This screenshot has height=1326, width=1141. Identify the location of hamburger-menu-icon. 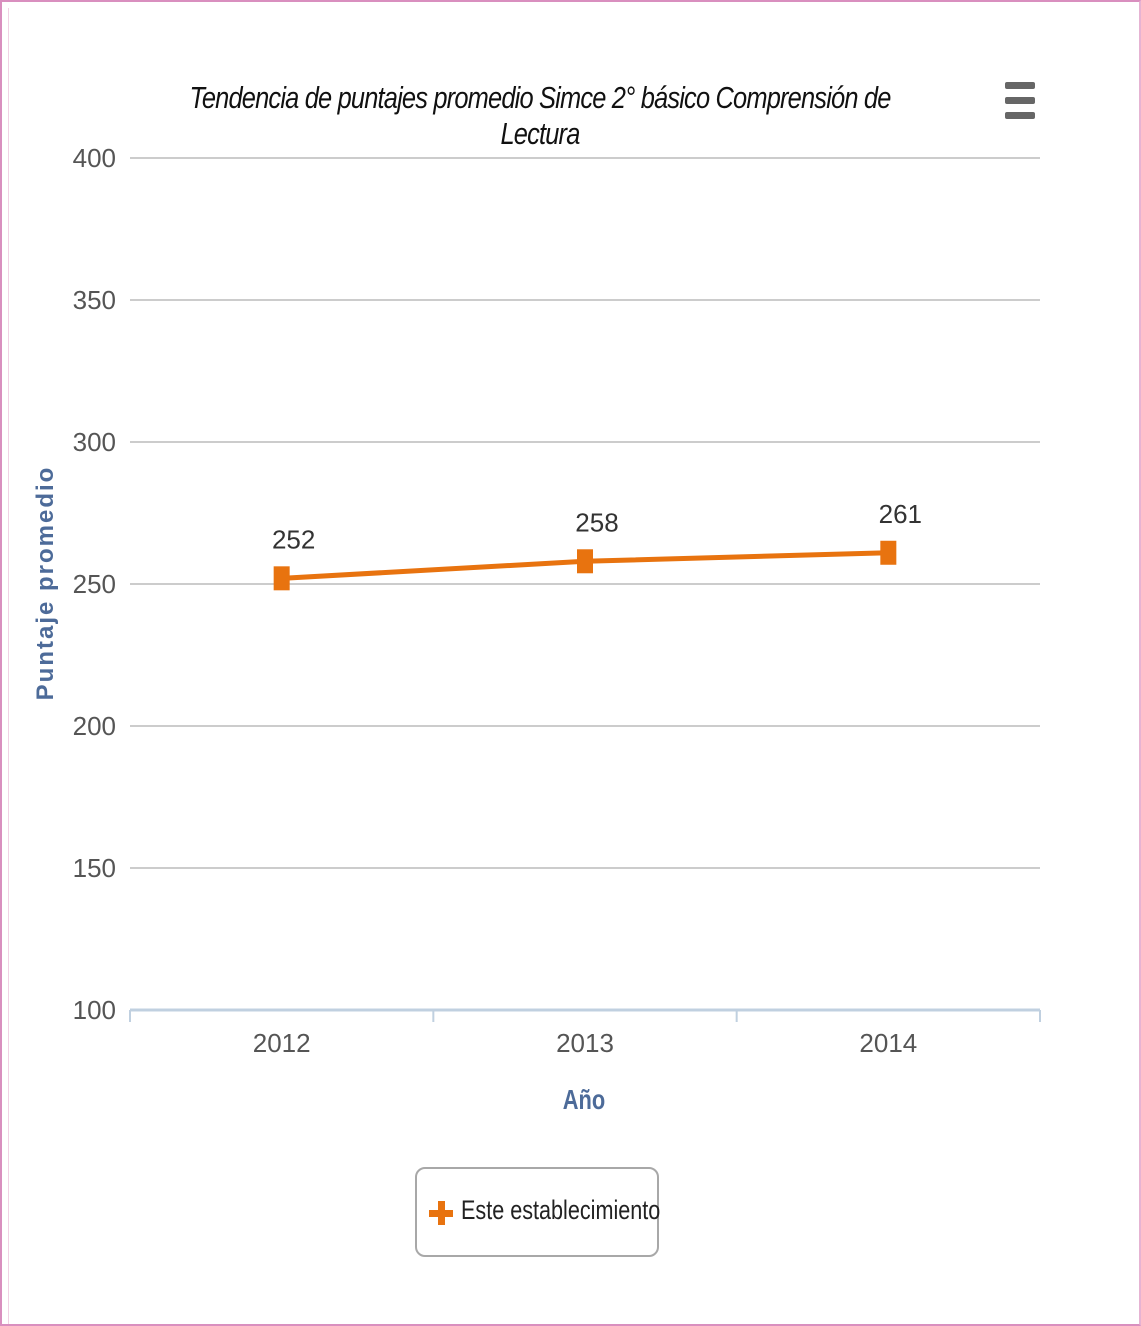
(1020, 102).